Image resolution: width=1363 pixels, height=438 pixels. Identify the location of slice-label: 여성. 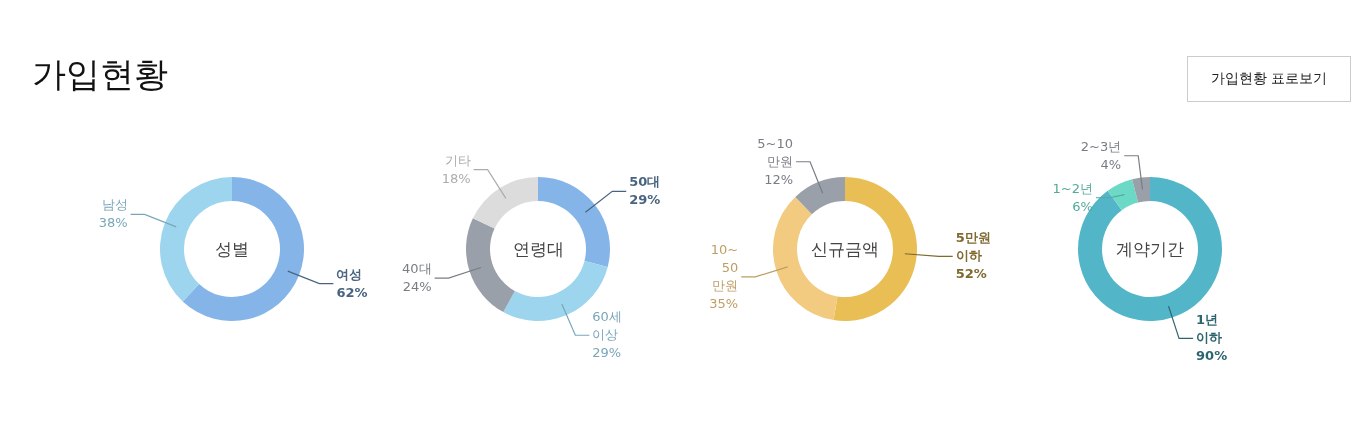
(349, 274).